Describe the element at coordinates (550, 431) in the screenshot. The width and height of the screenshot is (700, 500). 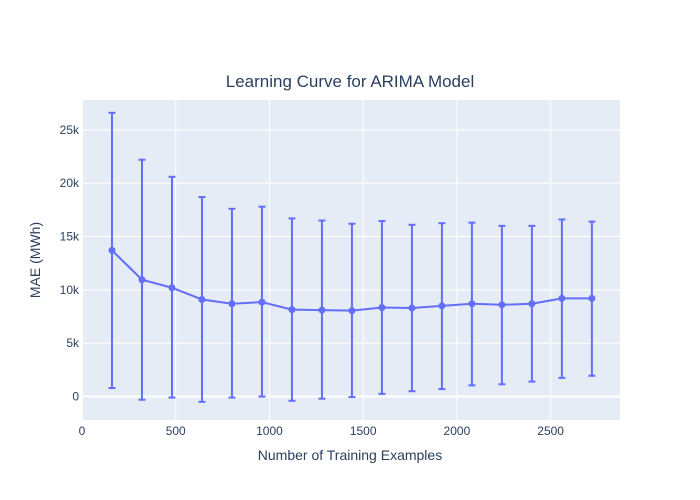
I see `x-tick-label: 2500` at that location.